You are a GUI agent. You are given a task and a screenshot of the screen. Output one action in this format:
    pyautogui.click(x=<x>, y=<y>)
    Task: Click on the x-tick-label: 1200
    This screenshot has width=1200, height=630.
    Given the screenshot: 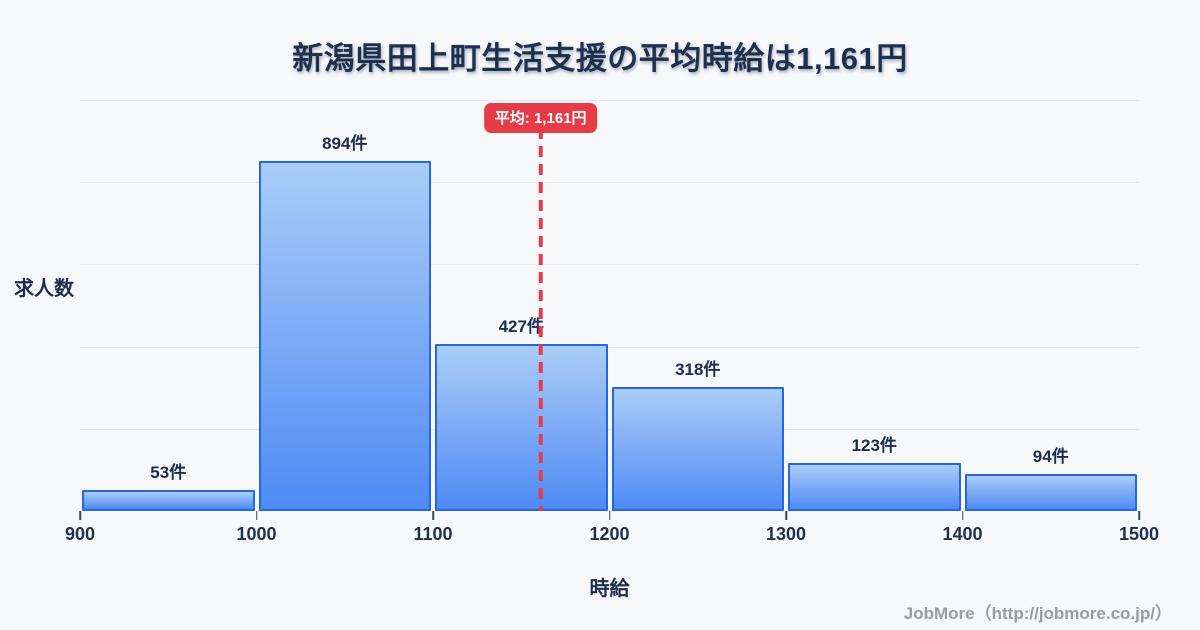 What is the action you would take?
    pyautogui.click(x=609, y=534)
    